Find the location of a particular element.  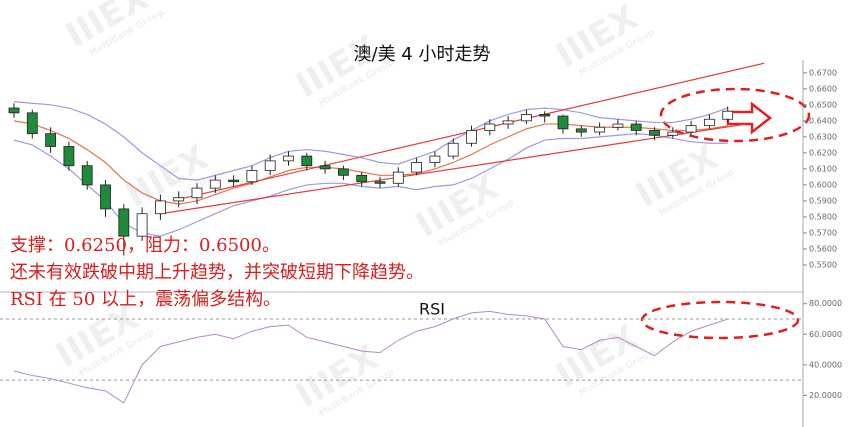

y-tick-label: 0.5800 is located at coordinates (823, 216).